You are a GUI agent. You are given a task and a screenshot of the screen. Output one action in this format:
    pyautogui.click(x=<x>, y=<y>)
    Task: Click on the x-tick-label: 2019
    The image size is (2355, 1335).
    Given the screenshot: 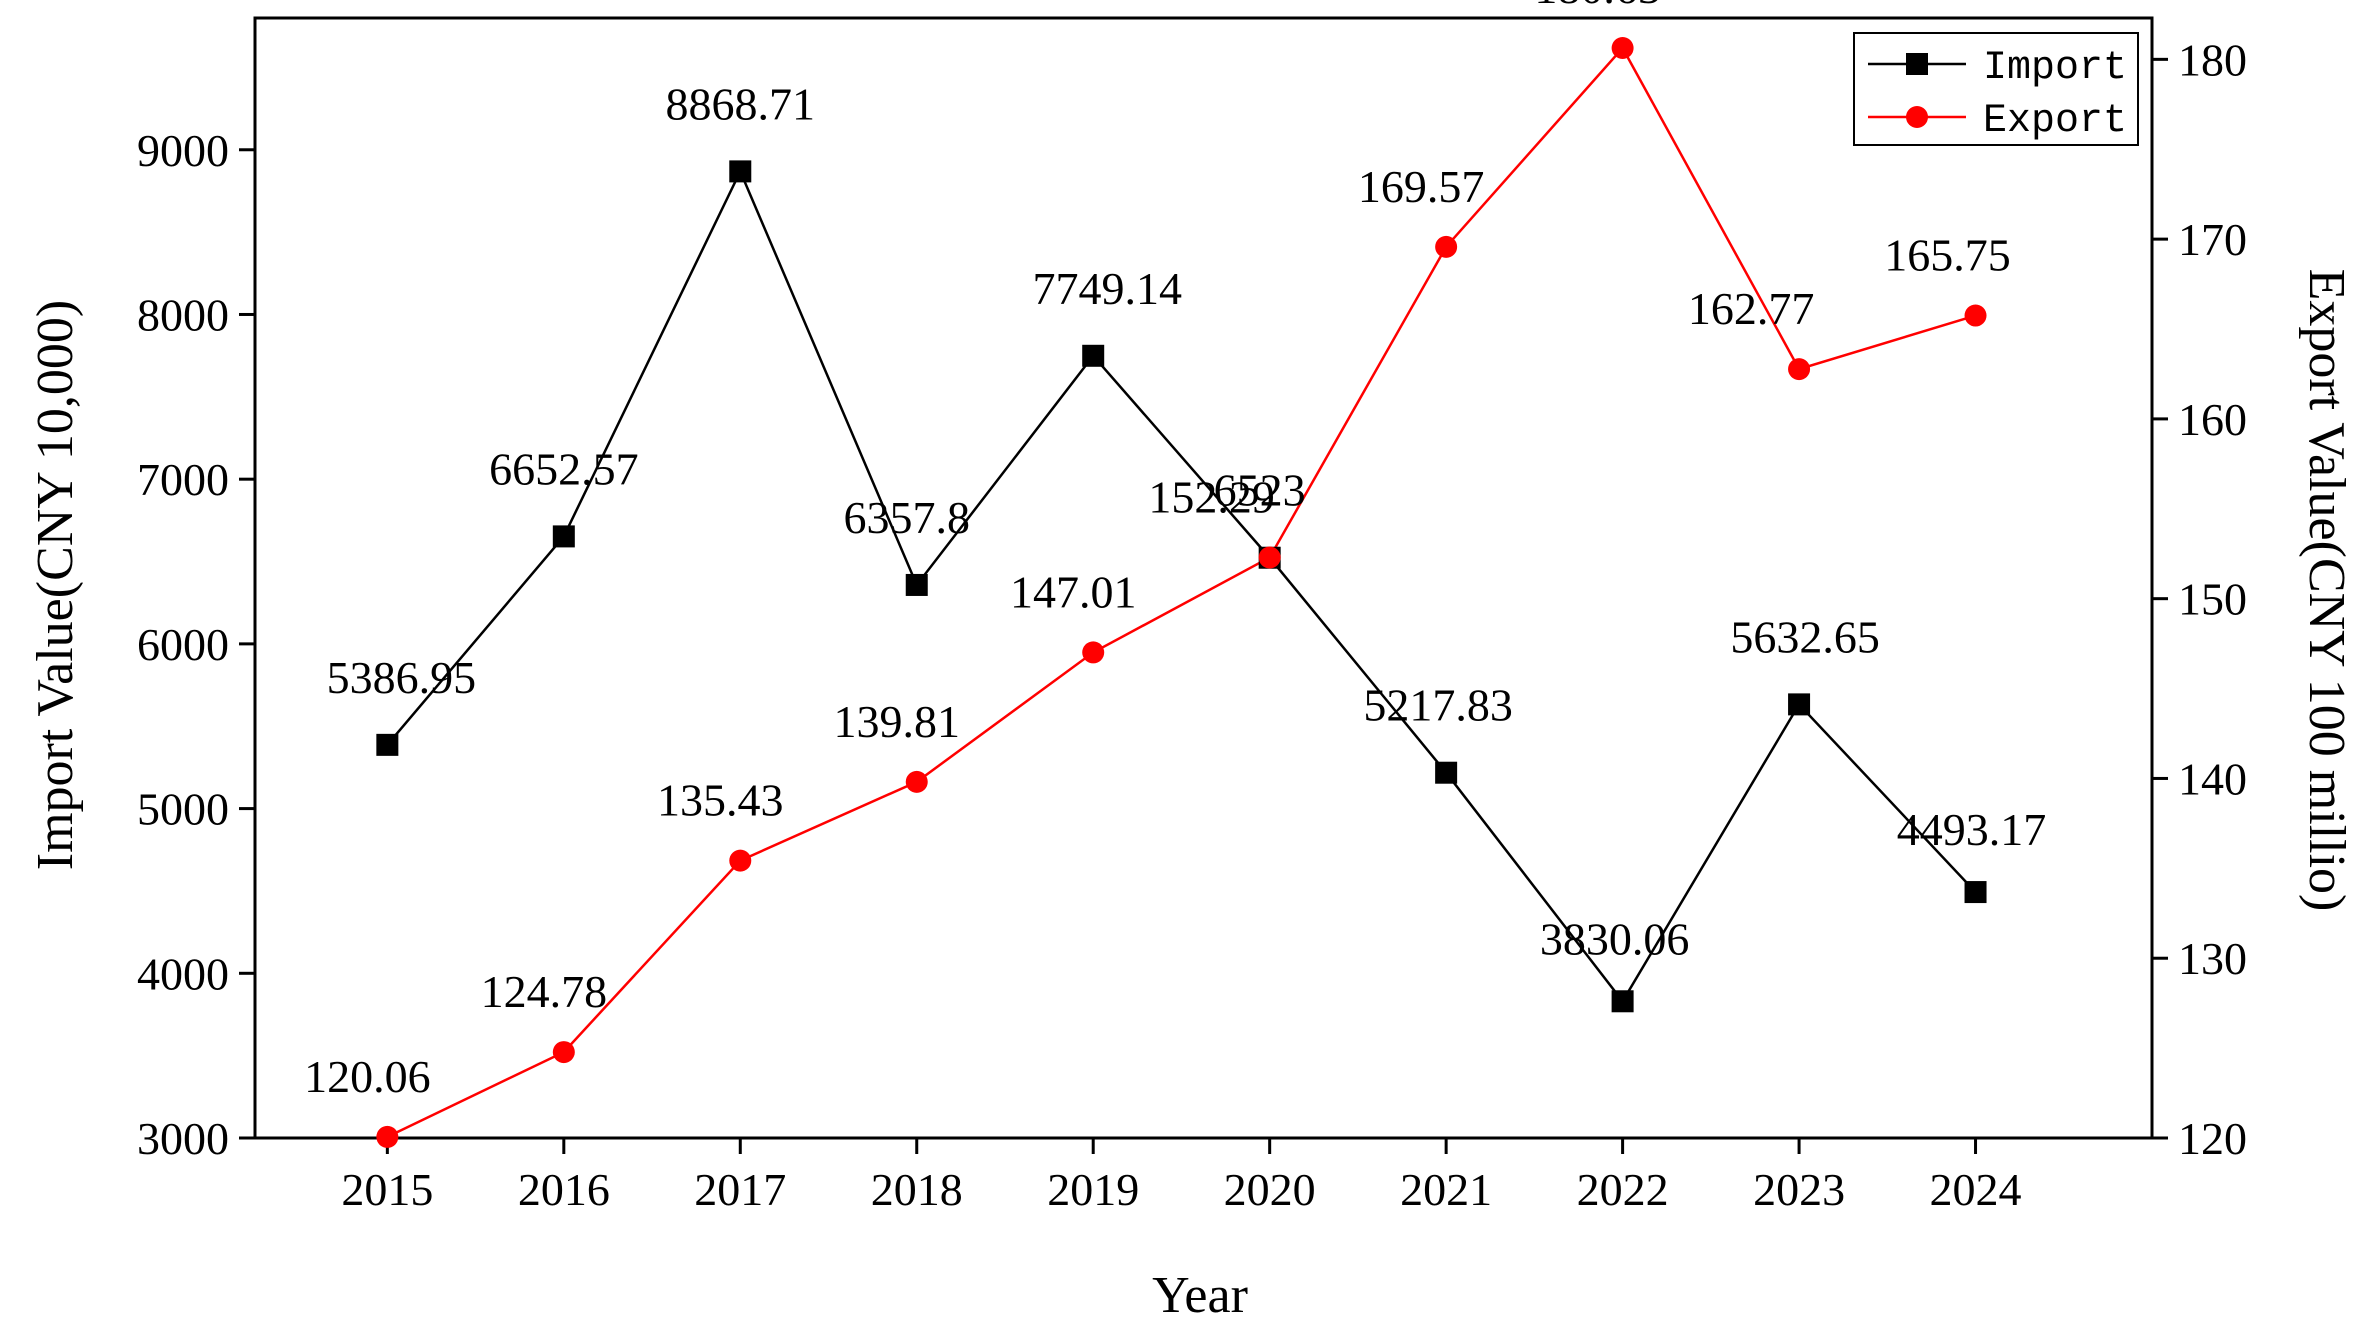 What is the action you would take?
    pyautogui.click(x=1093, y=1189)
    